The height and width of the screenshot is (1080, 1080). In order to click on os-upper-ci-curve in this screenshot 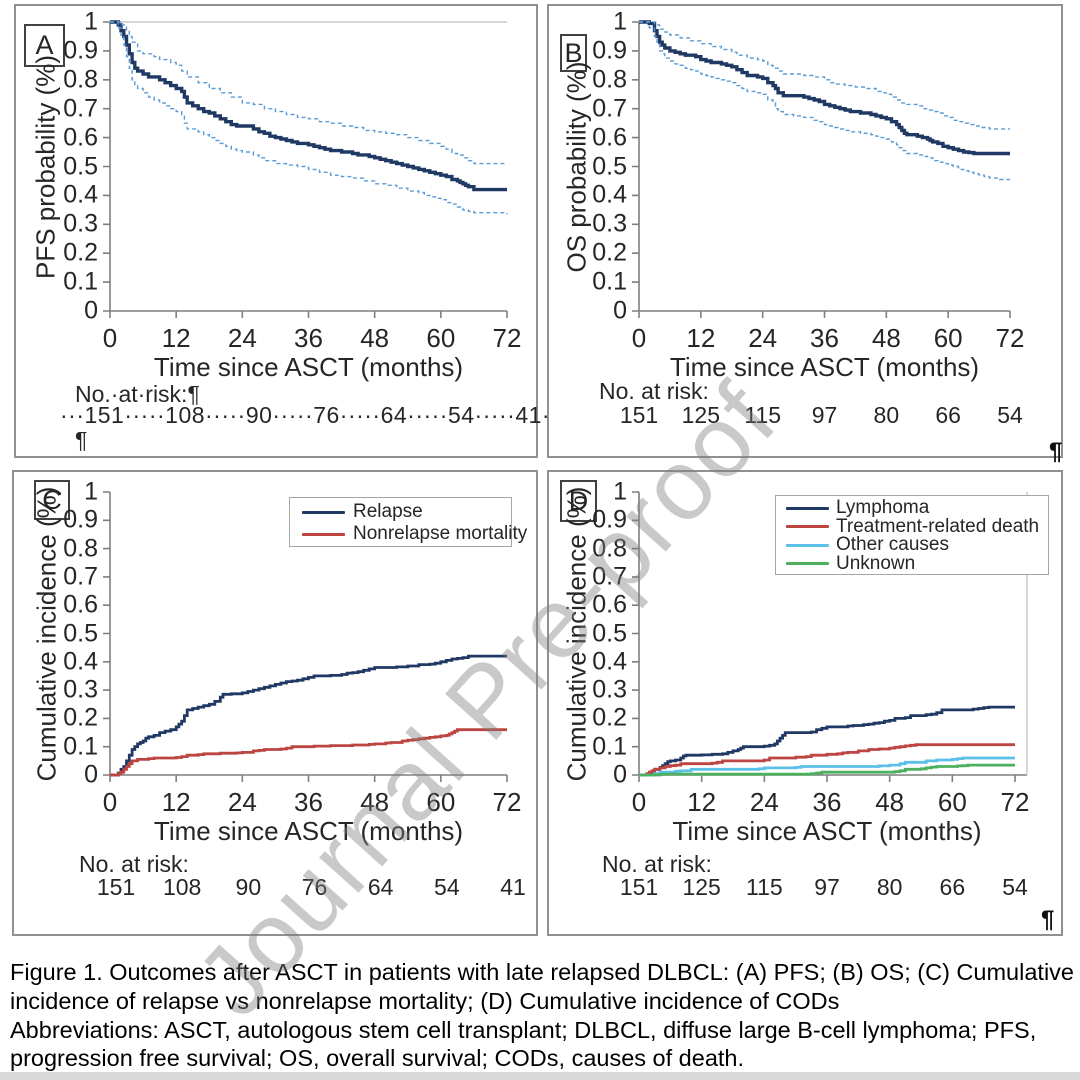, I will do `click(824, 75)`.